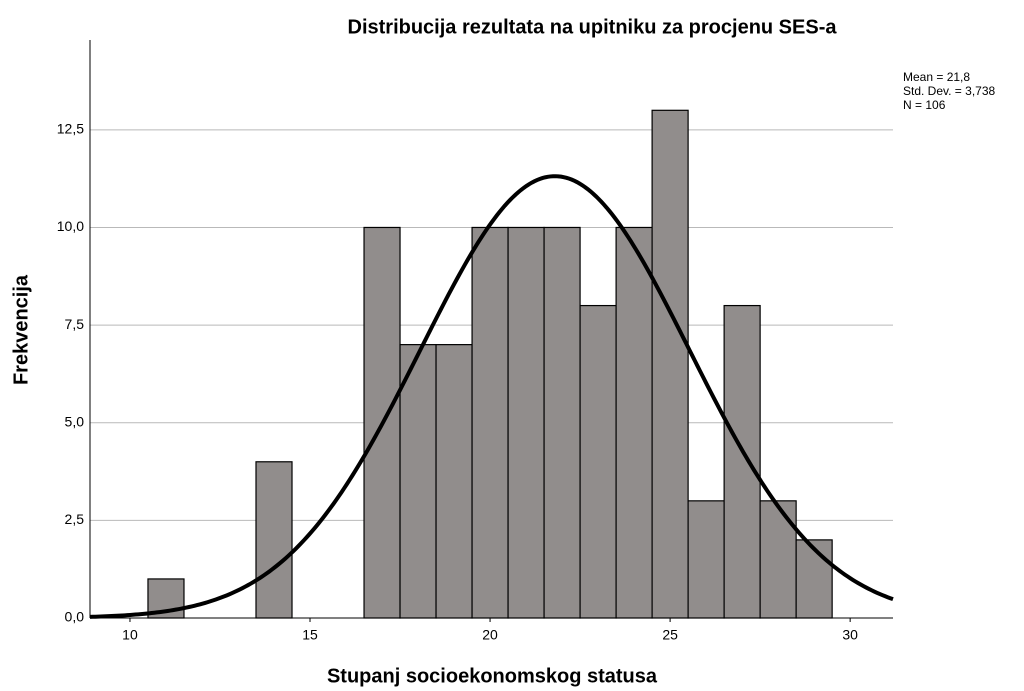 The height and width of the screenshot is (691, 1024). What do you see at coordinates (492, 676) in the screenshot?
I see `x-axis-title: Stupanj socioekonomskog statusa` at bounding box center [492, 676].